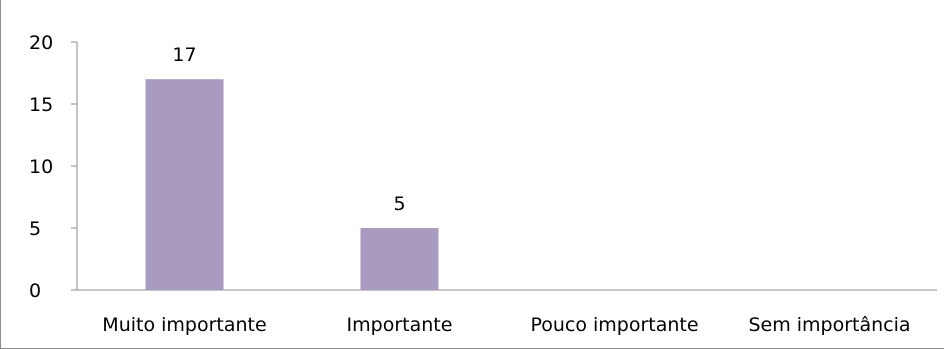  Describe the element at coordinates (288, 129) in the screenshot. I see `data-labels: 17 5` at that location.